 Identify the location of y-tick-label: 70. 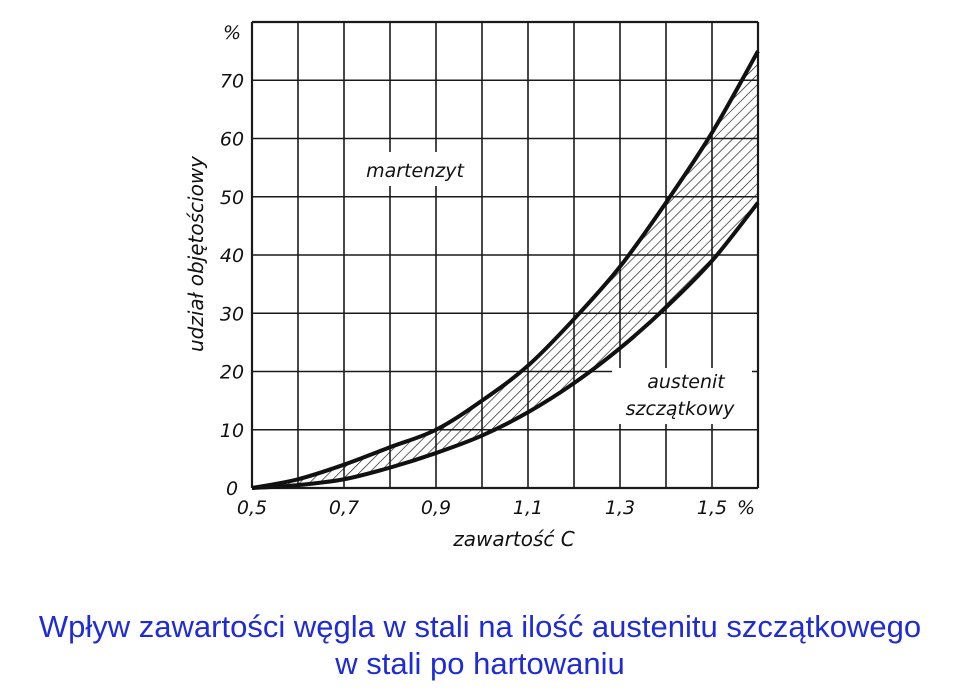
(232, 81).